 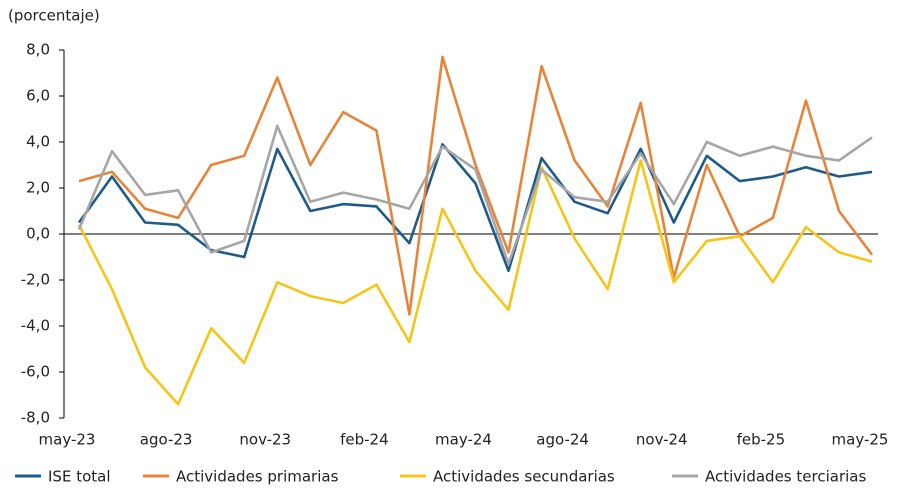 I want to click on y-tick-label: -6,0, so click(x=35, y=372).